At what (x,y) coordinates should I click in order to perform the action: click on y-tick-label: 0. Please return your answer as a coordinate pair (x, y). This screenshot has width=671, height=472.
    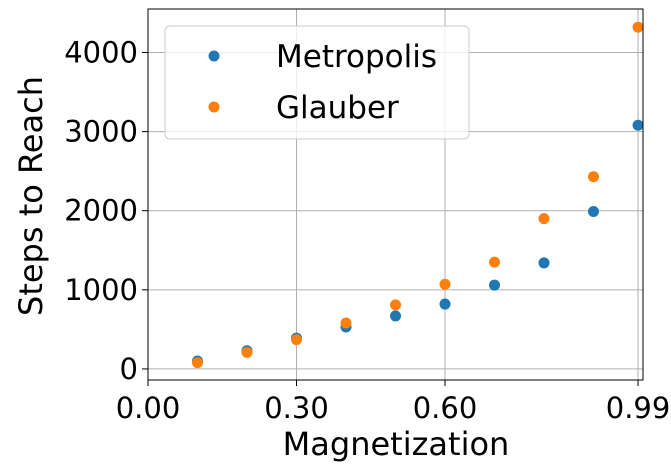
    Looking at the image, I should click on (129, 369).